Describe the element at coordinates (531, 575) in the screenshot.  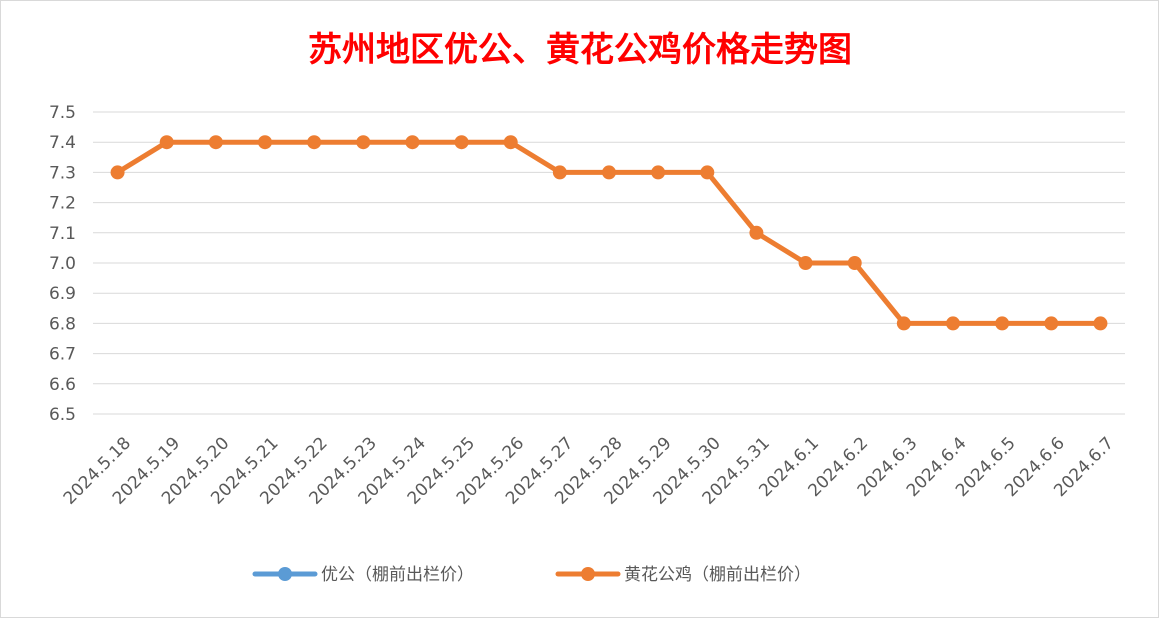
I see `legend: 优公（棚前出栏价） 黄花公鸡（棚前出栏价）` at that location.